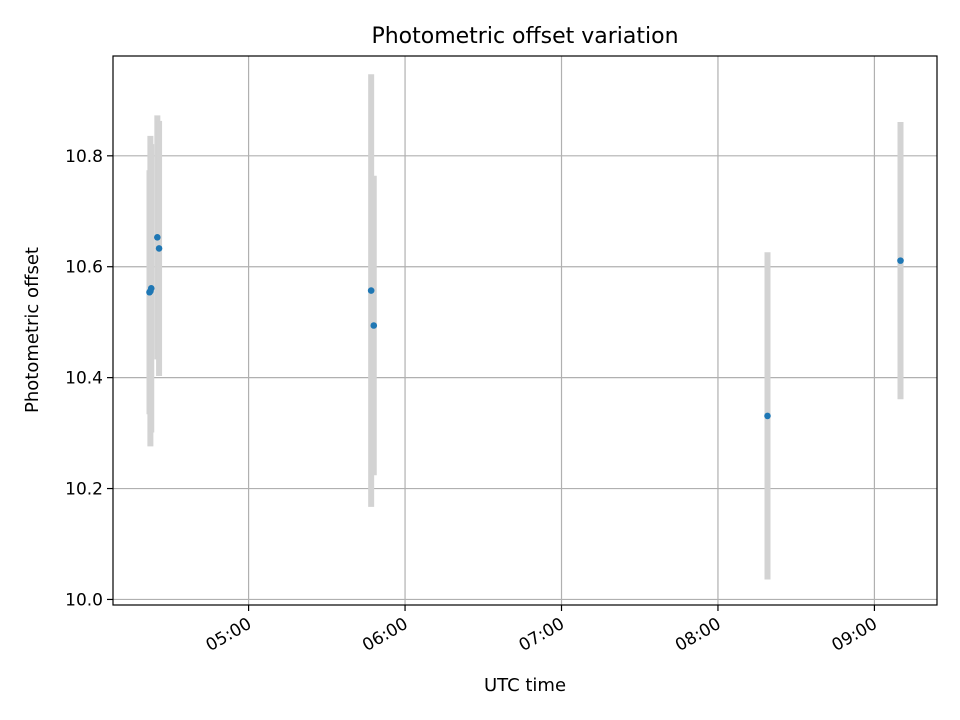  I want to click on y-axis-label: Photometric offset, so click(32, 330).